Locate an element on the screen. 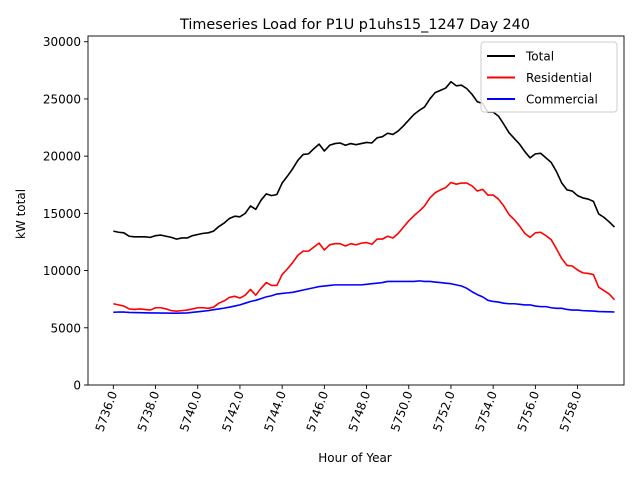 This screenshot has width=640, height=480. y-tick-label: 25000 is located at coordinates (62, 99).